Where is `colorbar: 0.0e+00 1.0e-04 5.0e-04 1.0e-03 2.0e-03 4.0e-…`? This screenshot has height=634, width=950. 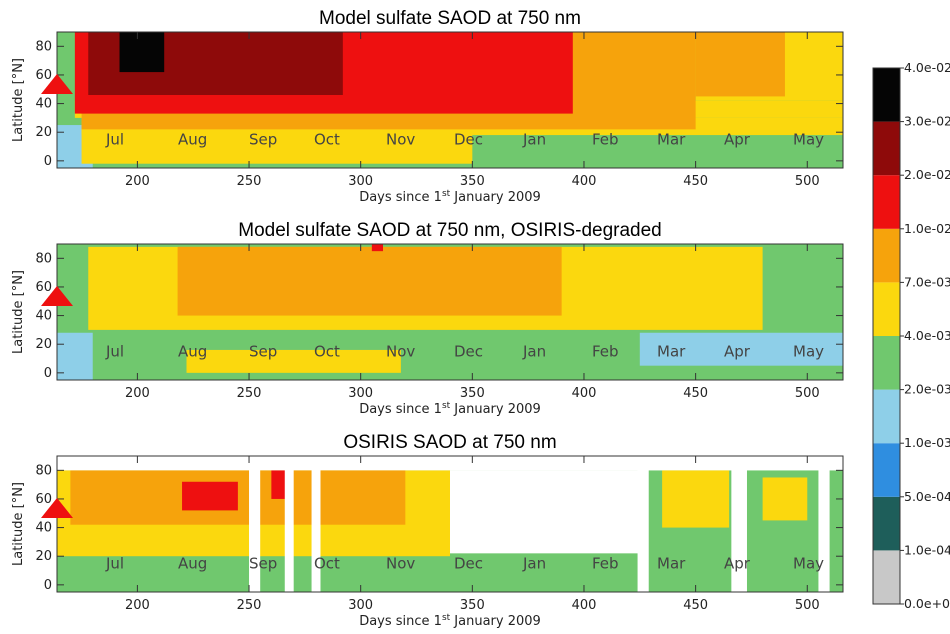
colorbar: 0.0e+00 1.0e-04 5.0e-04 1.0e-03 2.0e-03 4.0e-… is located at coordinates (911, 335).